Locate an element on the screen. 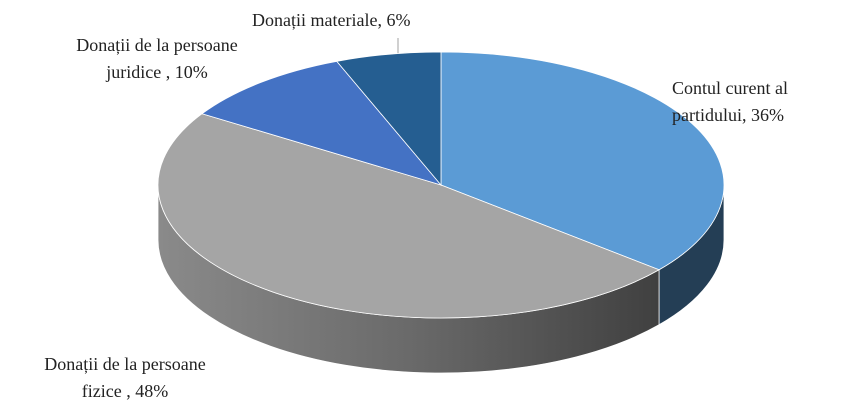 Image resolution: width=860 pixels, height=402 pixels. data-label: partidului, 36% is located at coordinates (728, 115).